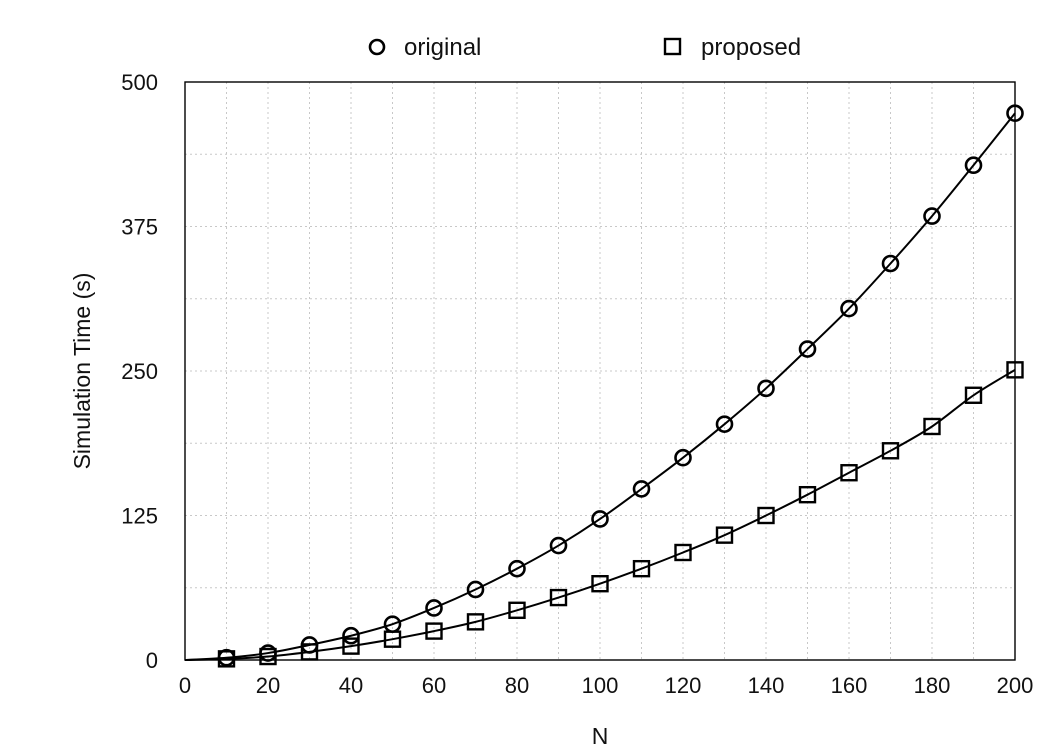 Image resolution: width=1060 pixels, height=750 pixels. What do you see at coordinates (600, 685) in the screenshot?
I see `x-tick-label: 100` at bounding box center [600, 685].